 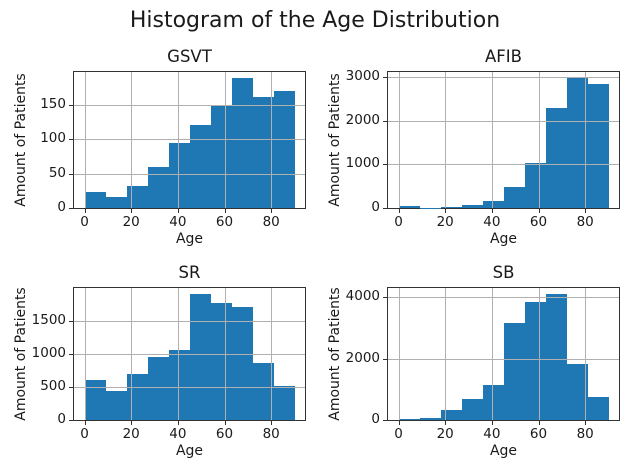 What do you see at coordinates (335, 140) in the screenshot?
I see `y-axis-label-afib: Amount of Patients` at bounding box center [335, 140].